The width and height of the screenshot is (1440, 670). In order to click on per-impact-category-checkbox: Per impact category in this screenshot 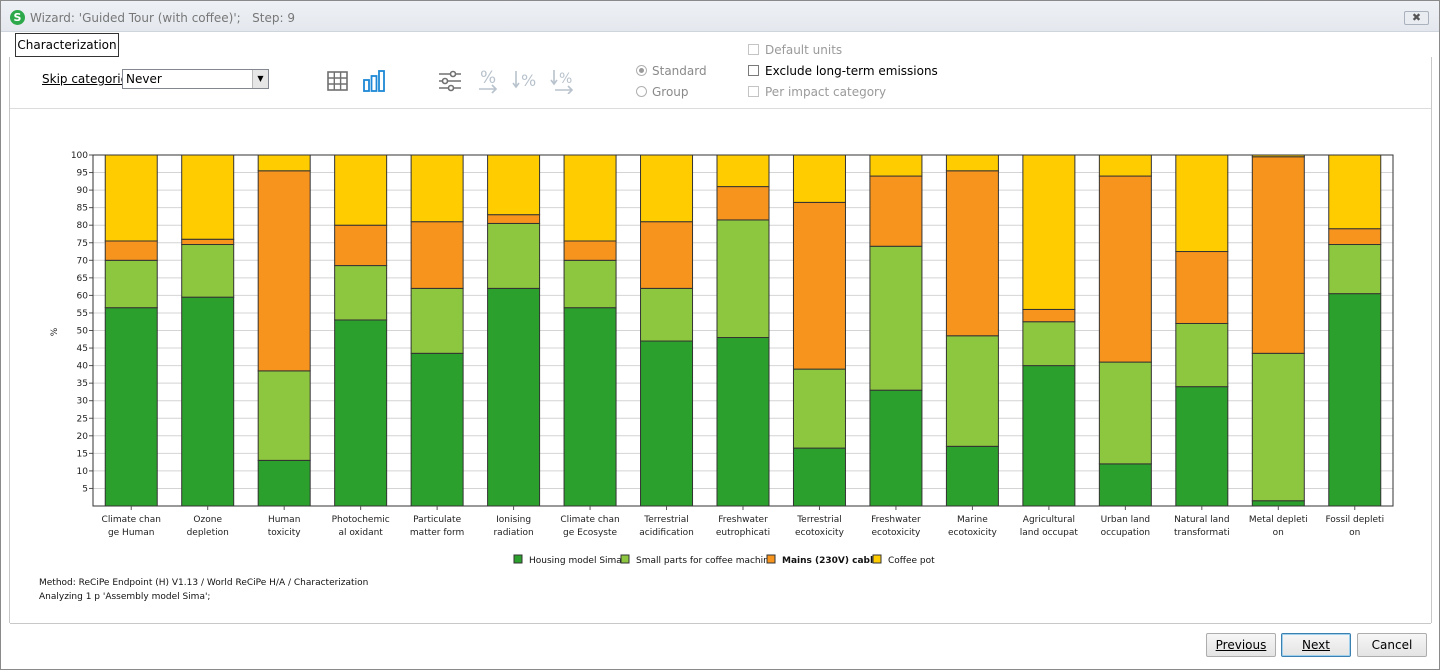, I will do `click(817, 92)`.